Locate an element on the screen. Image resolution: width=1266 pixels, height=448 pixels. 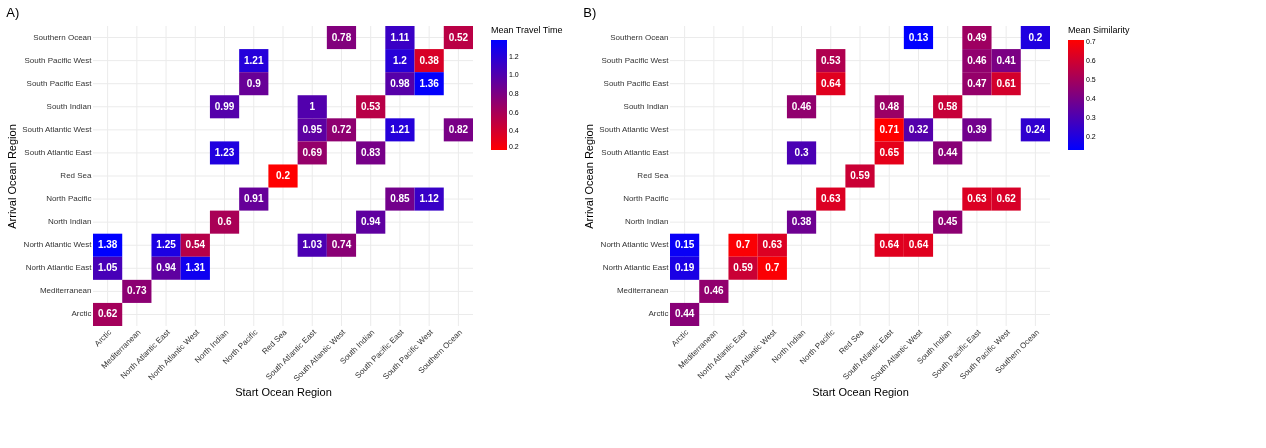
data-label: 0.39 is located at coordinates (977, 129).